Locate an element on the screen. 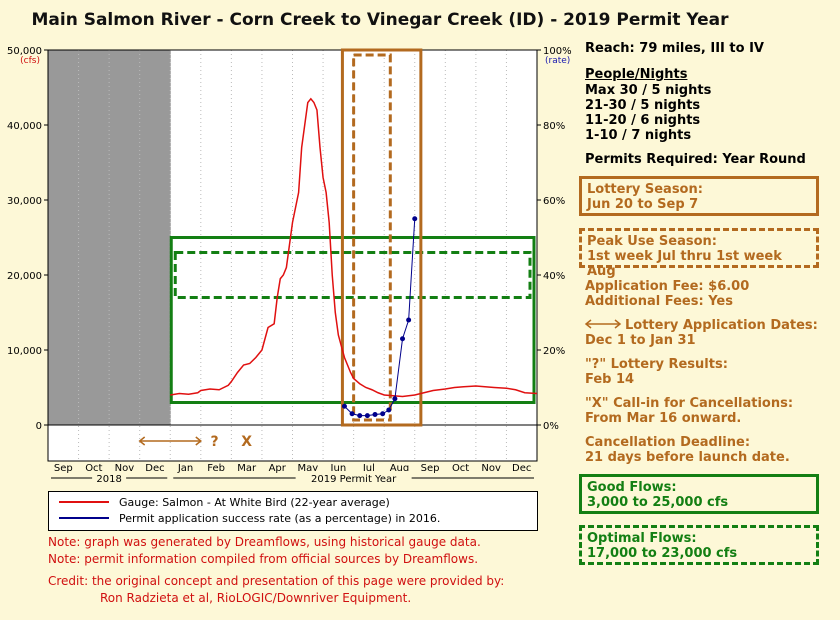  lottery-results-date: Feb 14 is located at coordinates (610, 379).